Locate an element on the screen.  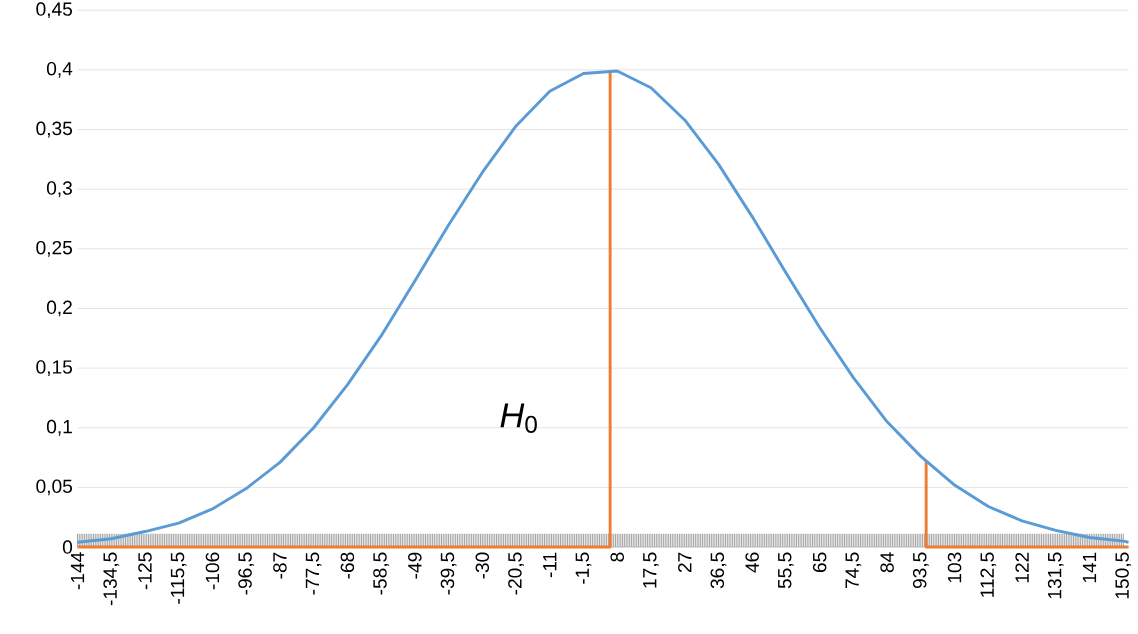
y-tick-label: 0,3 is located at coordinates (59, 189).